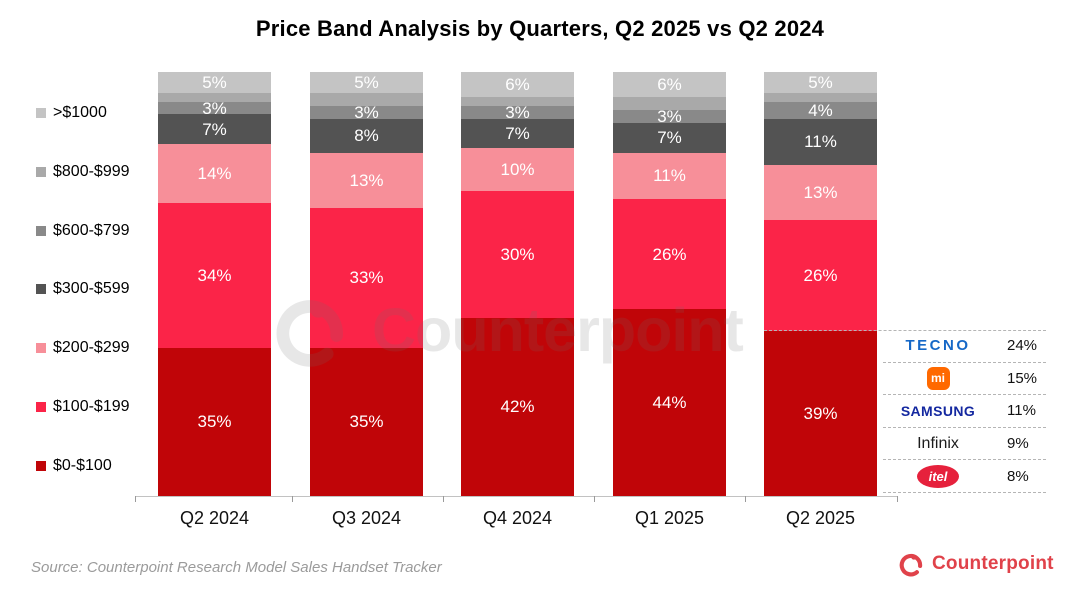 The width and height of the screenshot is (1080, 589). Describe the element at coordinates (82, 465) in the screenshot. I see `legend-label: $0-$100` at that location.